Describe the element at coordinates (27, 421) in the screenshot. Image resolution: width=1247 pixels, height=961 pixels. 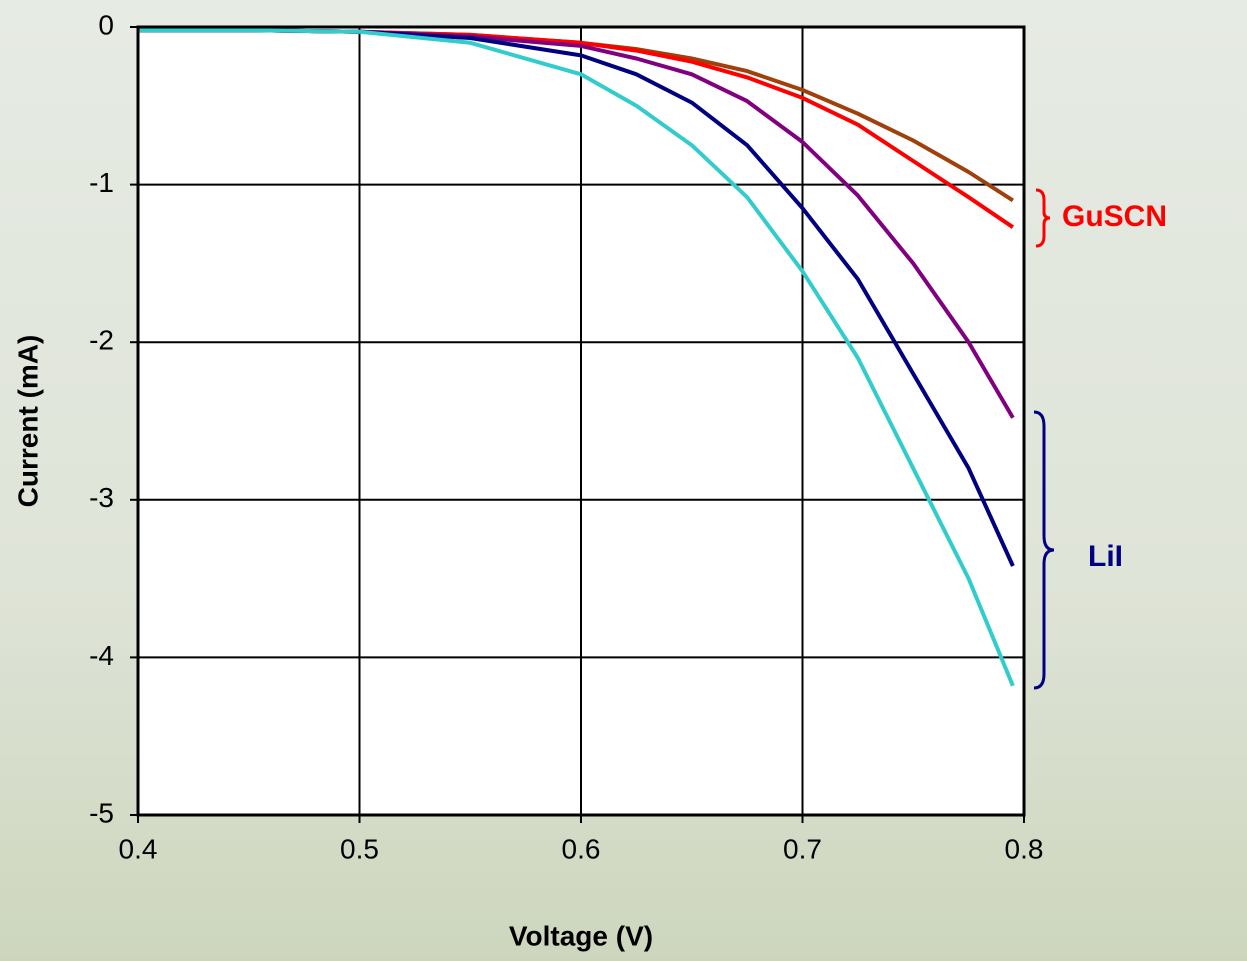
I see `y-axis-title: Current (mA)` at that location.